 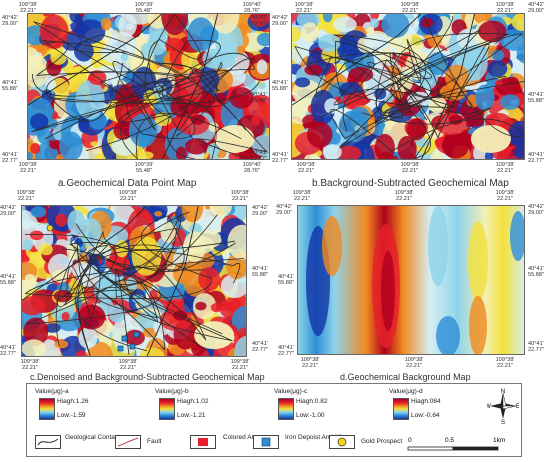 What do you see at coordinates (252, 168) in the screenshot?
I see `bottom-tick-a-3: 109°40' 28.76"` at bounding box center [252, 168].